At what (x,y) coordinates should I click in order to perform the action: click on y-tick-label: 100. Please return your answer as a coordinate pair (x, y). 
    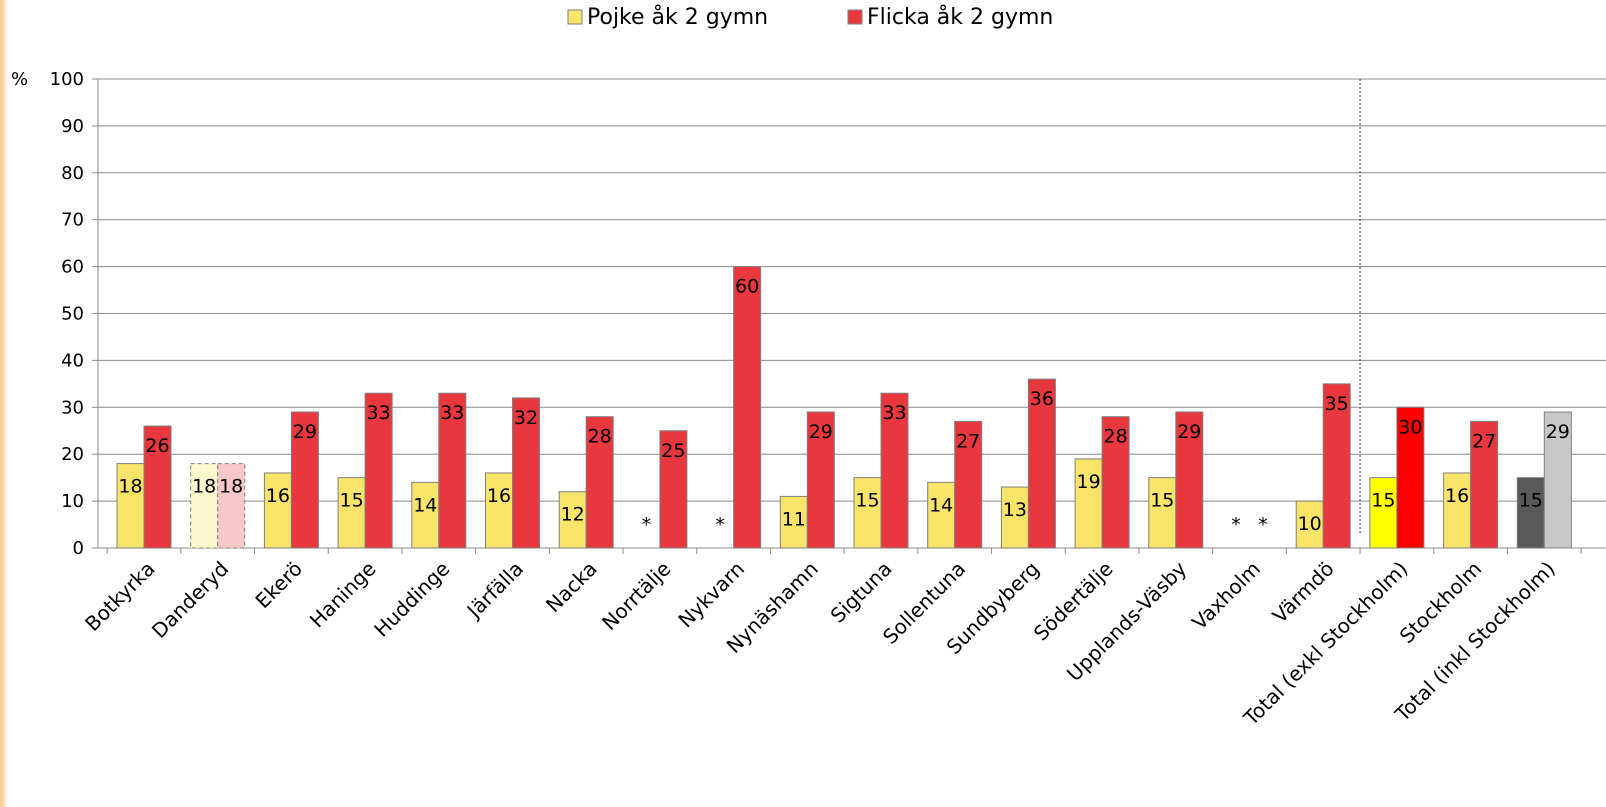
    Looking at the image, I should click on (67, 79).